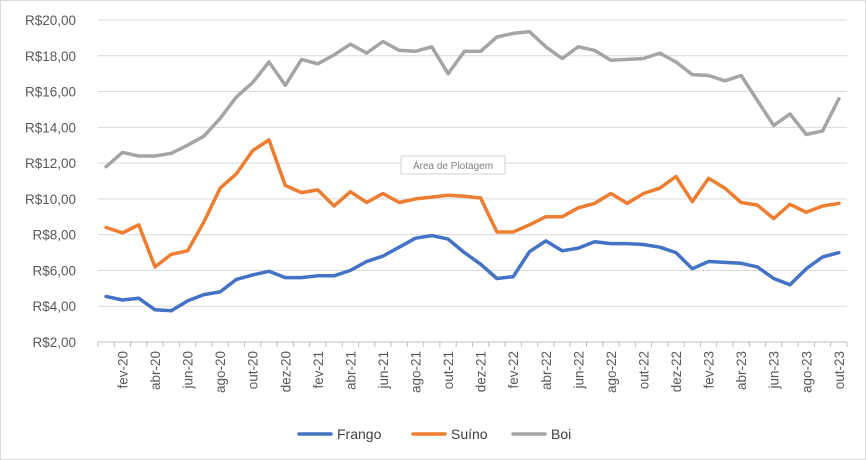 The height and width of the screenshot is (460, 866). What do you see at coordinates (54, 235) in the screenshot?
I see `y-tick-label: R$8,00` at bounding box center [54, 235].